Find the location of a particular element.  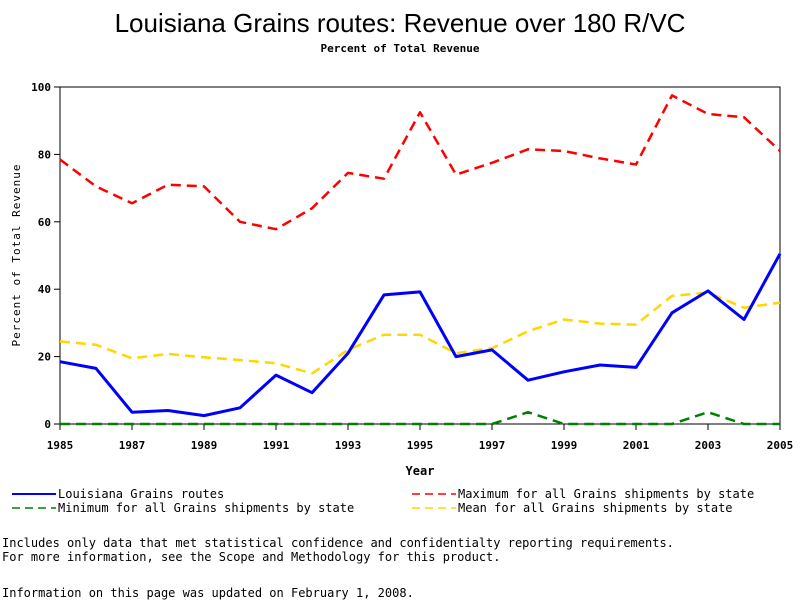

x-tick-label: 1989 is located at coordinates (204, 445).